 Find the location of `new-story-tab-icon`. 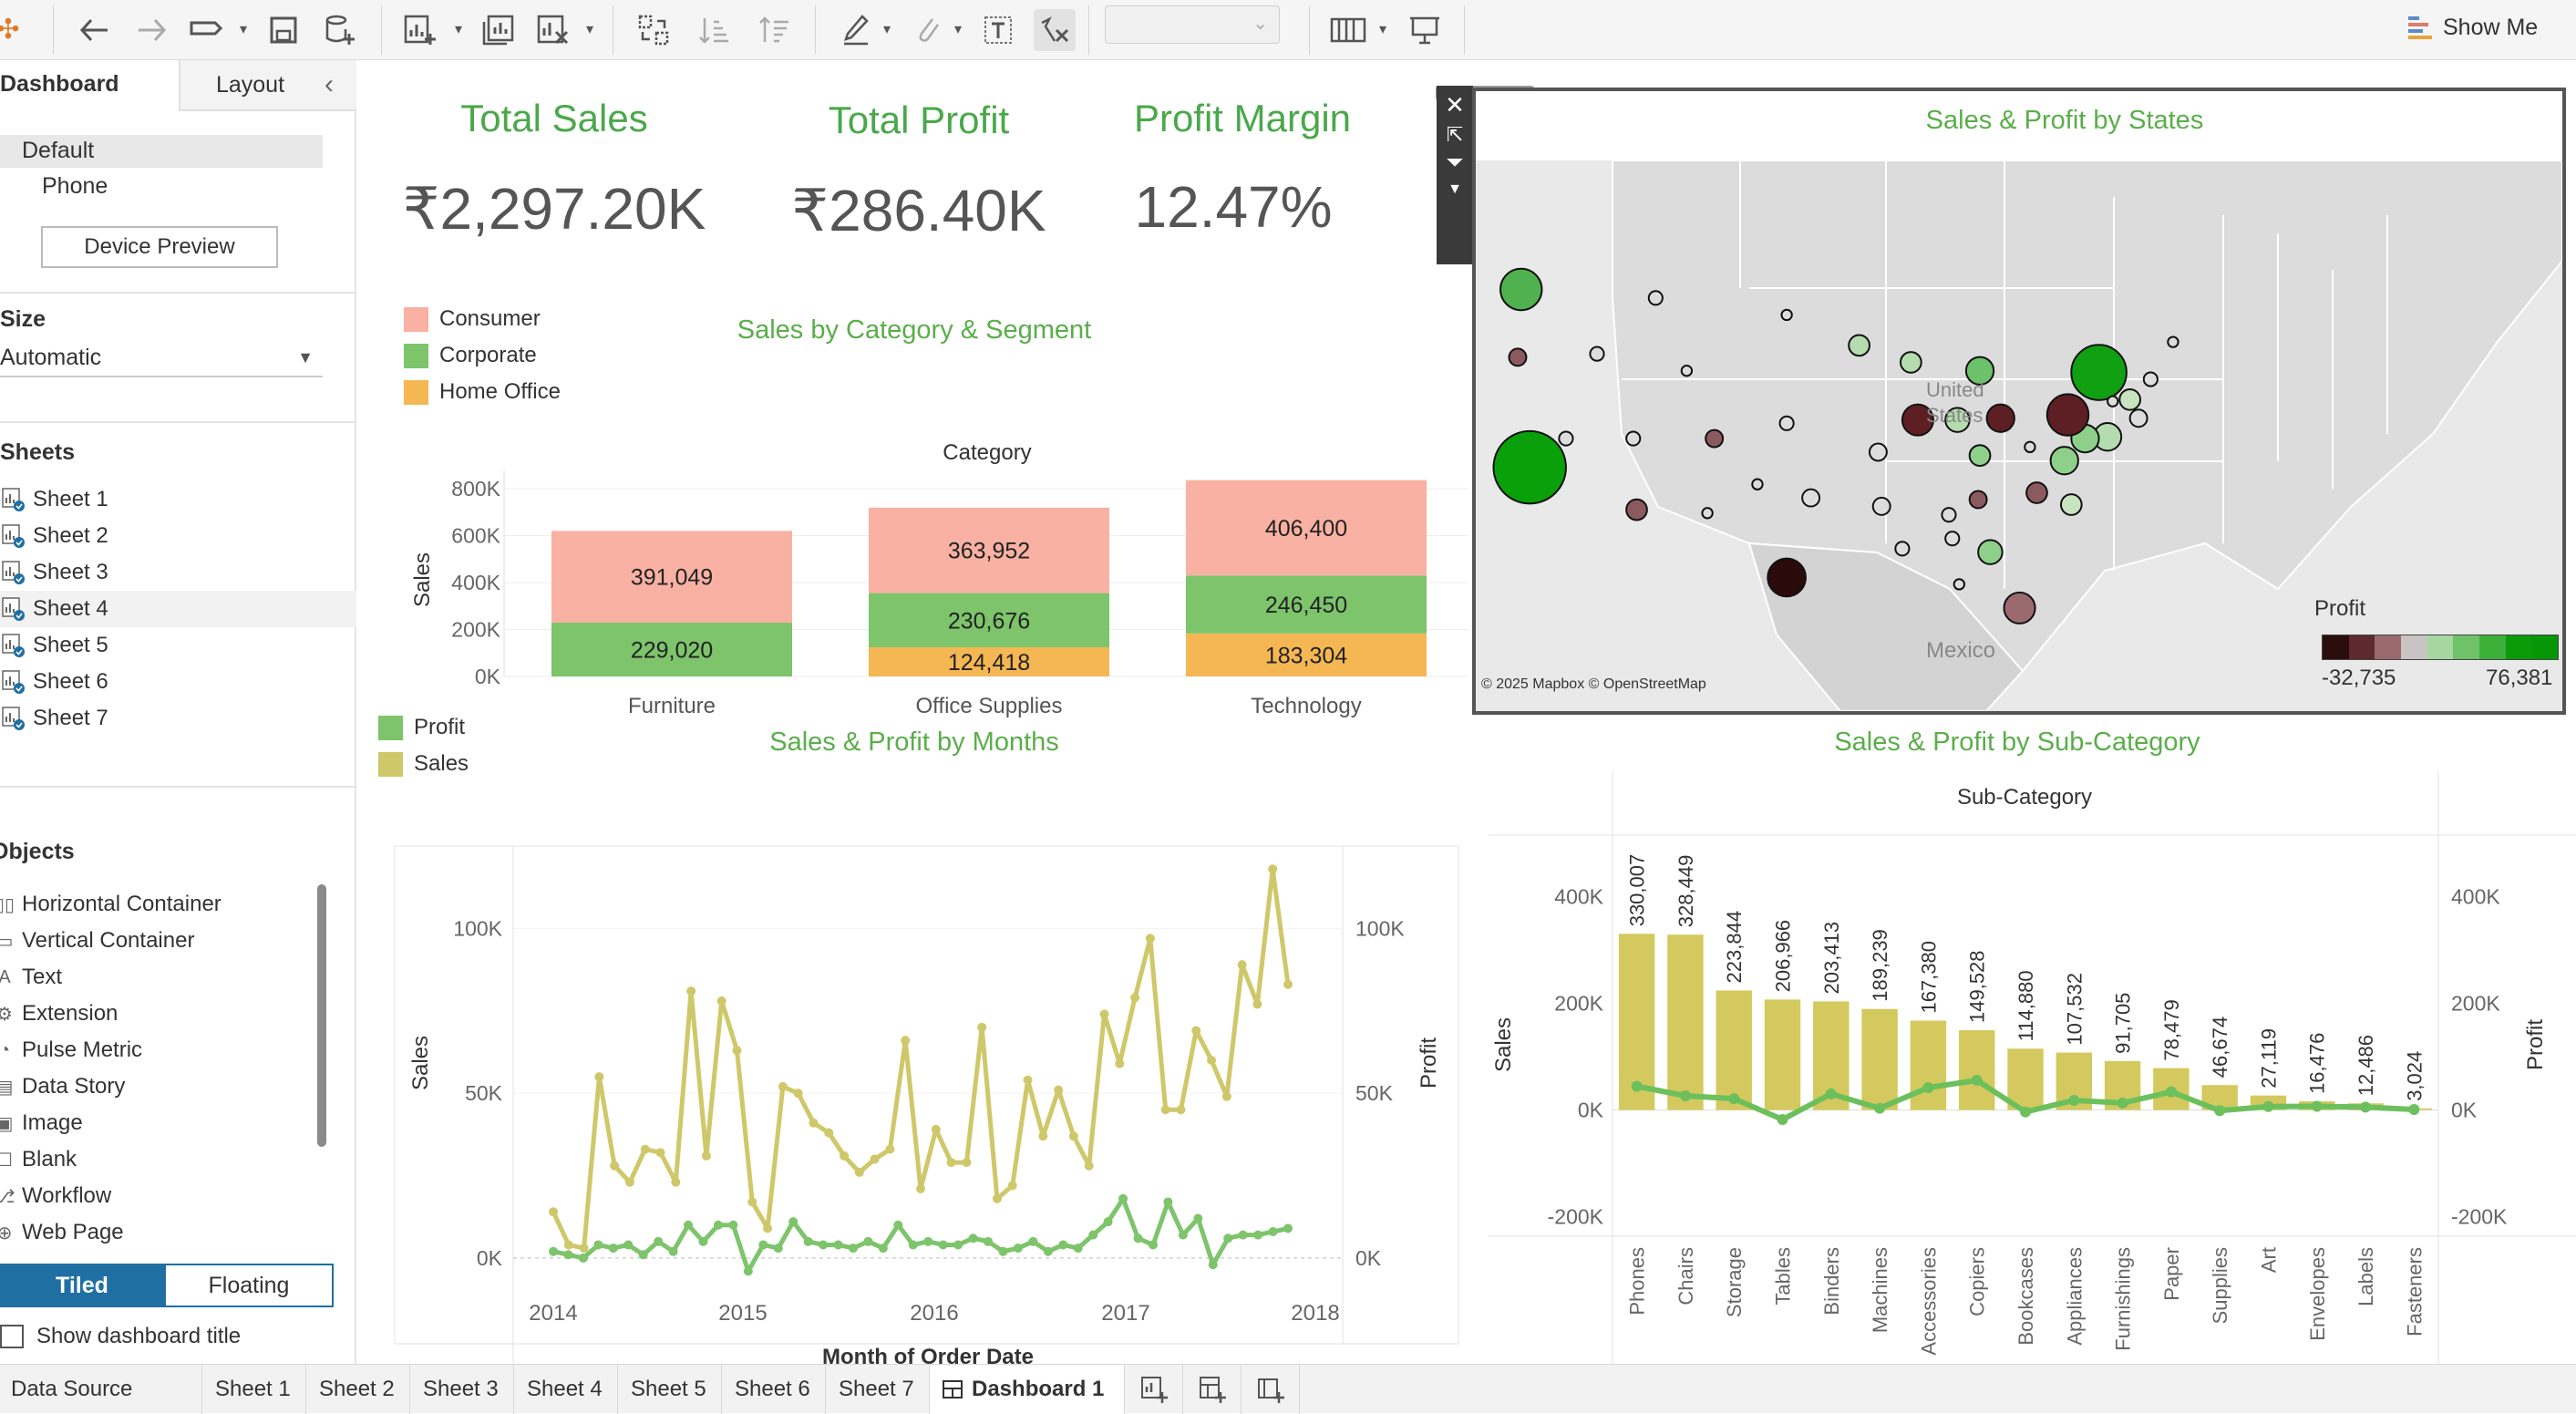

new-story-tab-icon is located at coordinates (1271, 1389).